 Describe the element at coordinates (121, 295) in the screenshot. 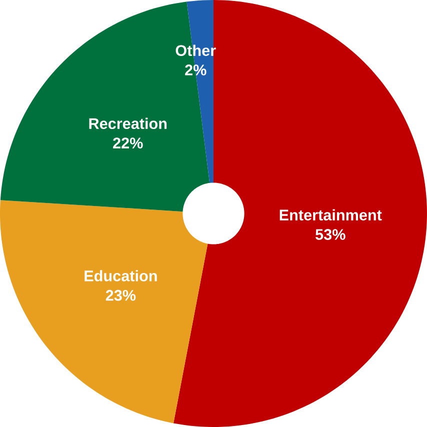

I see `data-label: 23%` at that location.